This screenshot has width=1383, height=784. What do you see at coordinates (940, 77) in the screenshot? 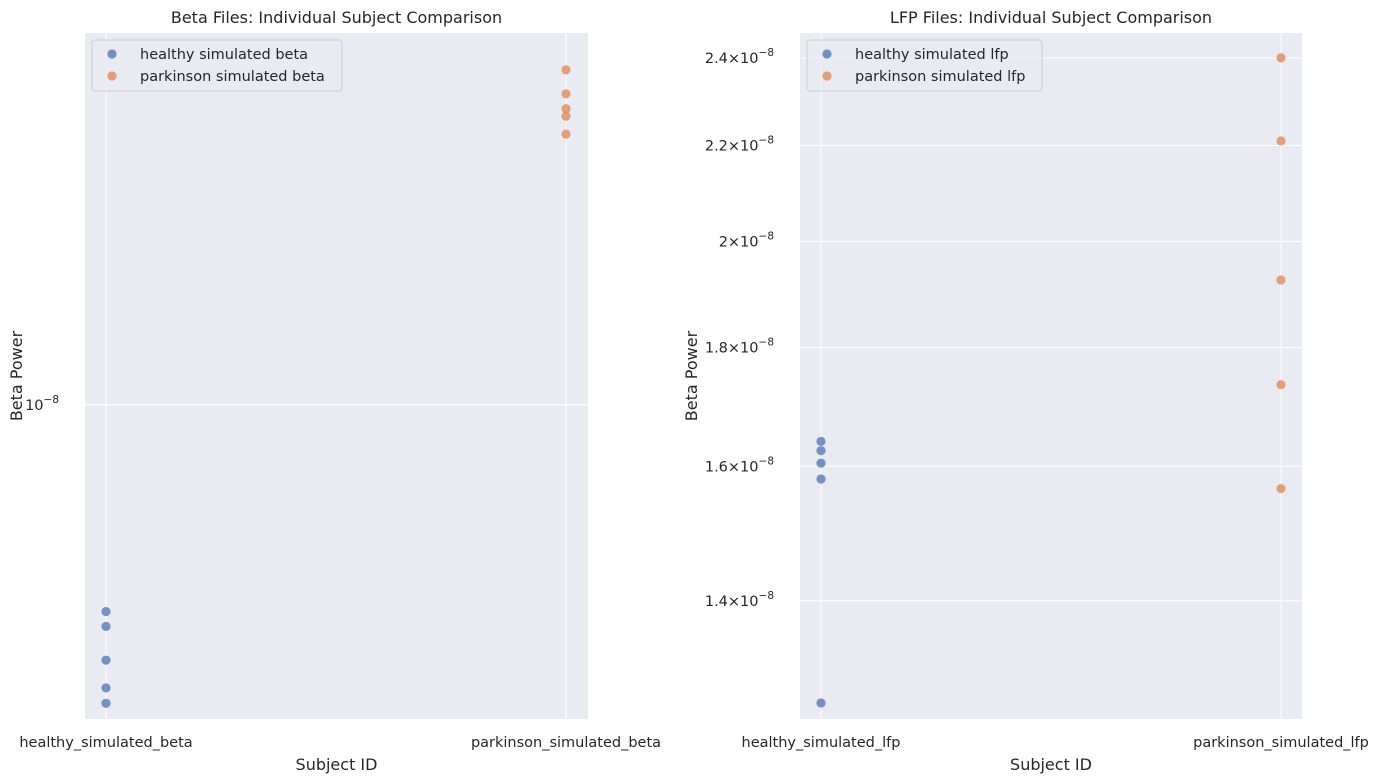
I see `legend-label: parkinson simulated lfp` at bounding box center [940, 77].